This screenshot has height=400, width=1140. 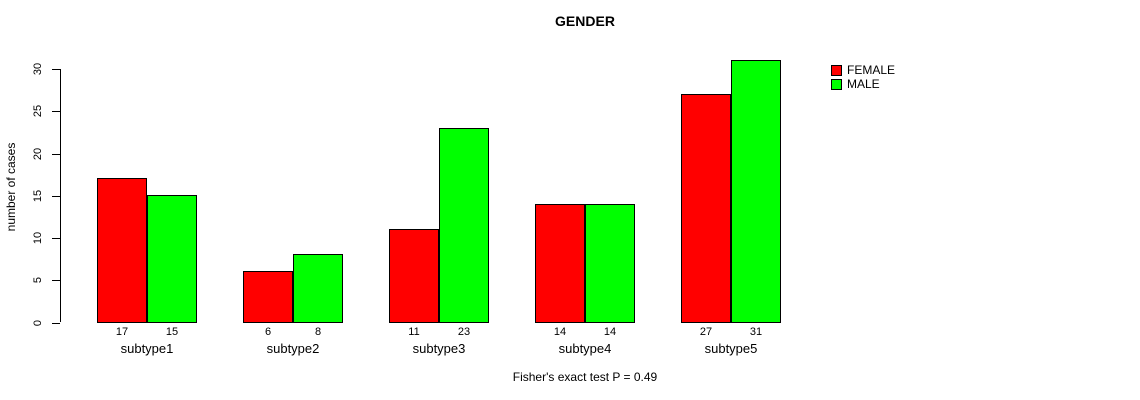 What do you see at coordinates (318, 288) in the screenshot?
I see `bar-male-subtype2` at bounding box center [318, 288].